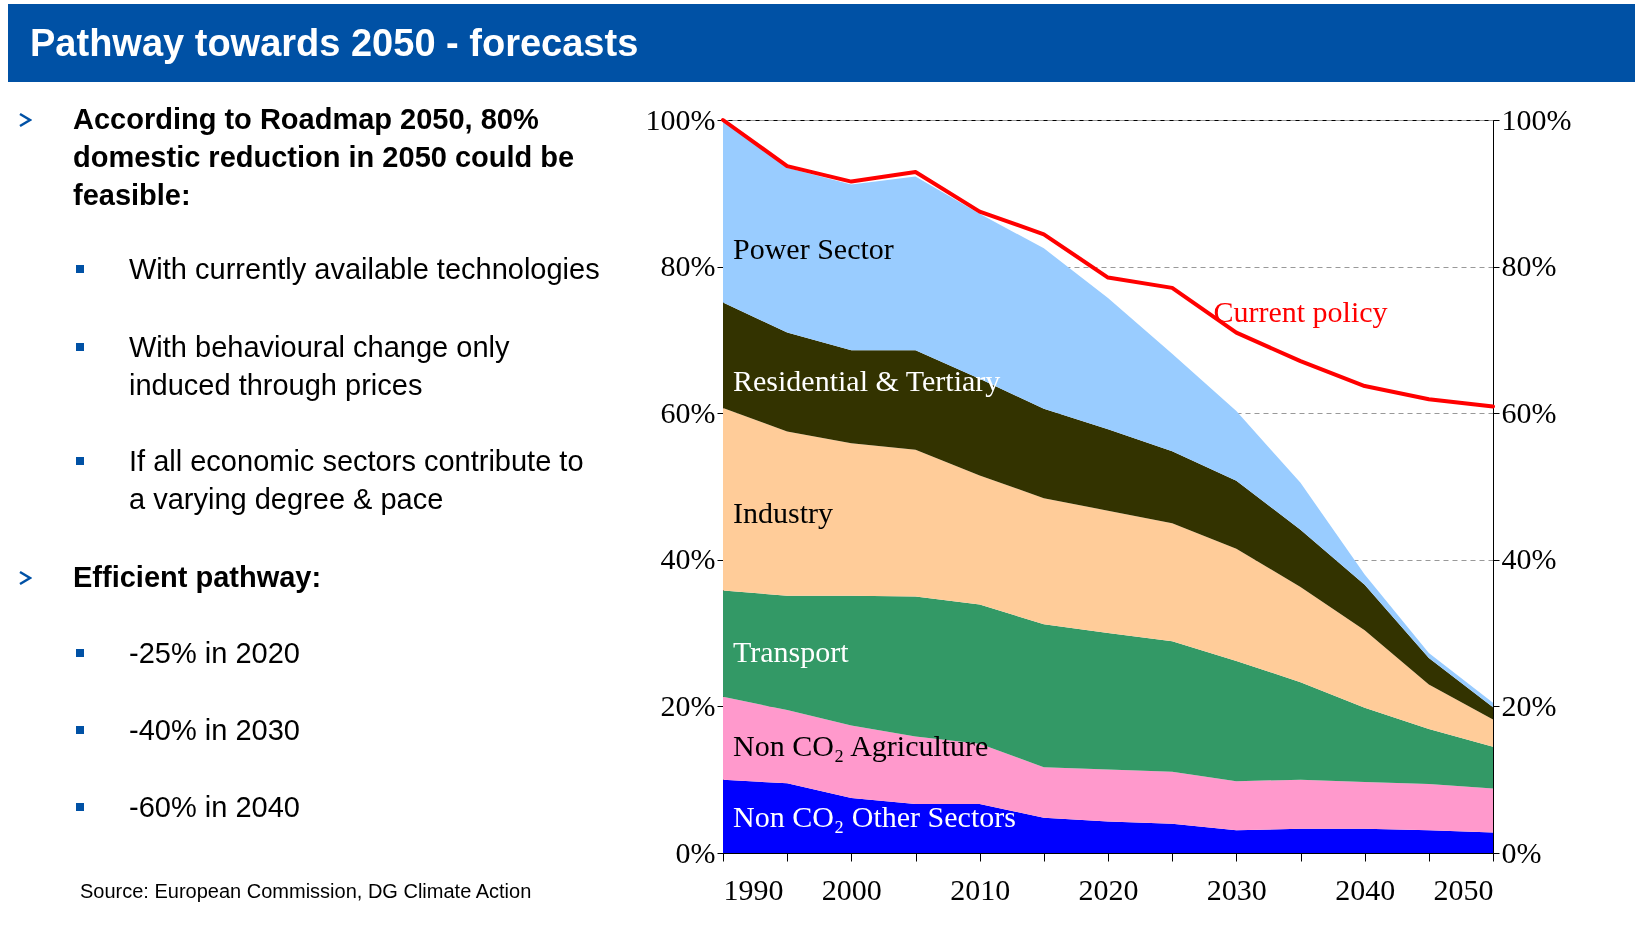  I want to click on y2-tick-label: 60%, so click(1529, 412).